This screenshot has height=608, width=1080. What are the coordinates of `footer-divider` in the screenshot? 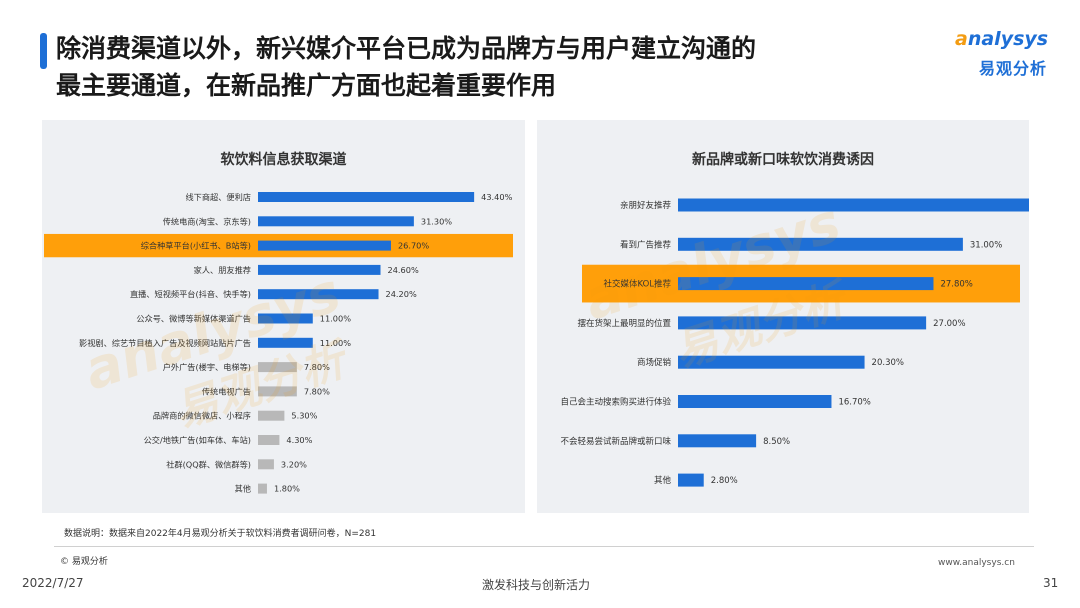 It's located at (544, 546).